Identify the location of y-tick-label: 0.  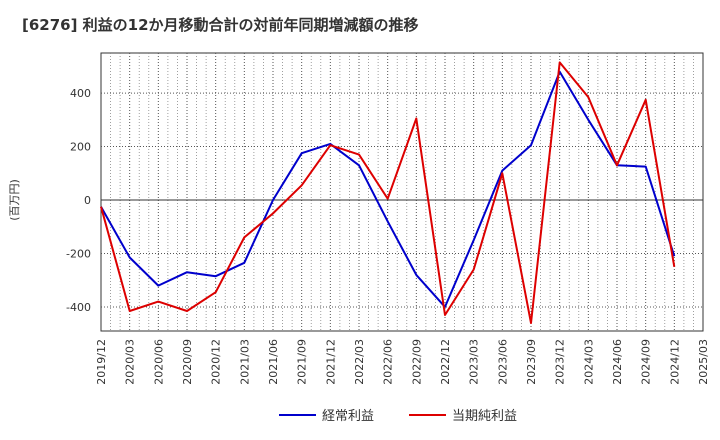
(87, 200).